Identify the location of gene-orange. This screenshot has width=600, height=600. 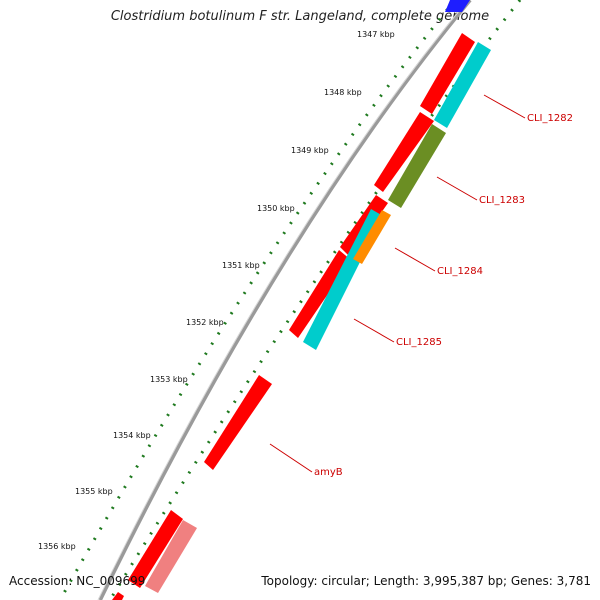
(372, 237).